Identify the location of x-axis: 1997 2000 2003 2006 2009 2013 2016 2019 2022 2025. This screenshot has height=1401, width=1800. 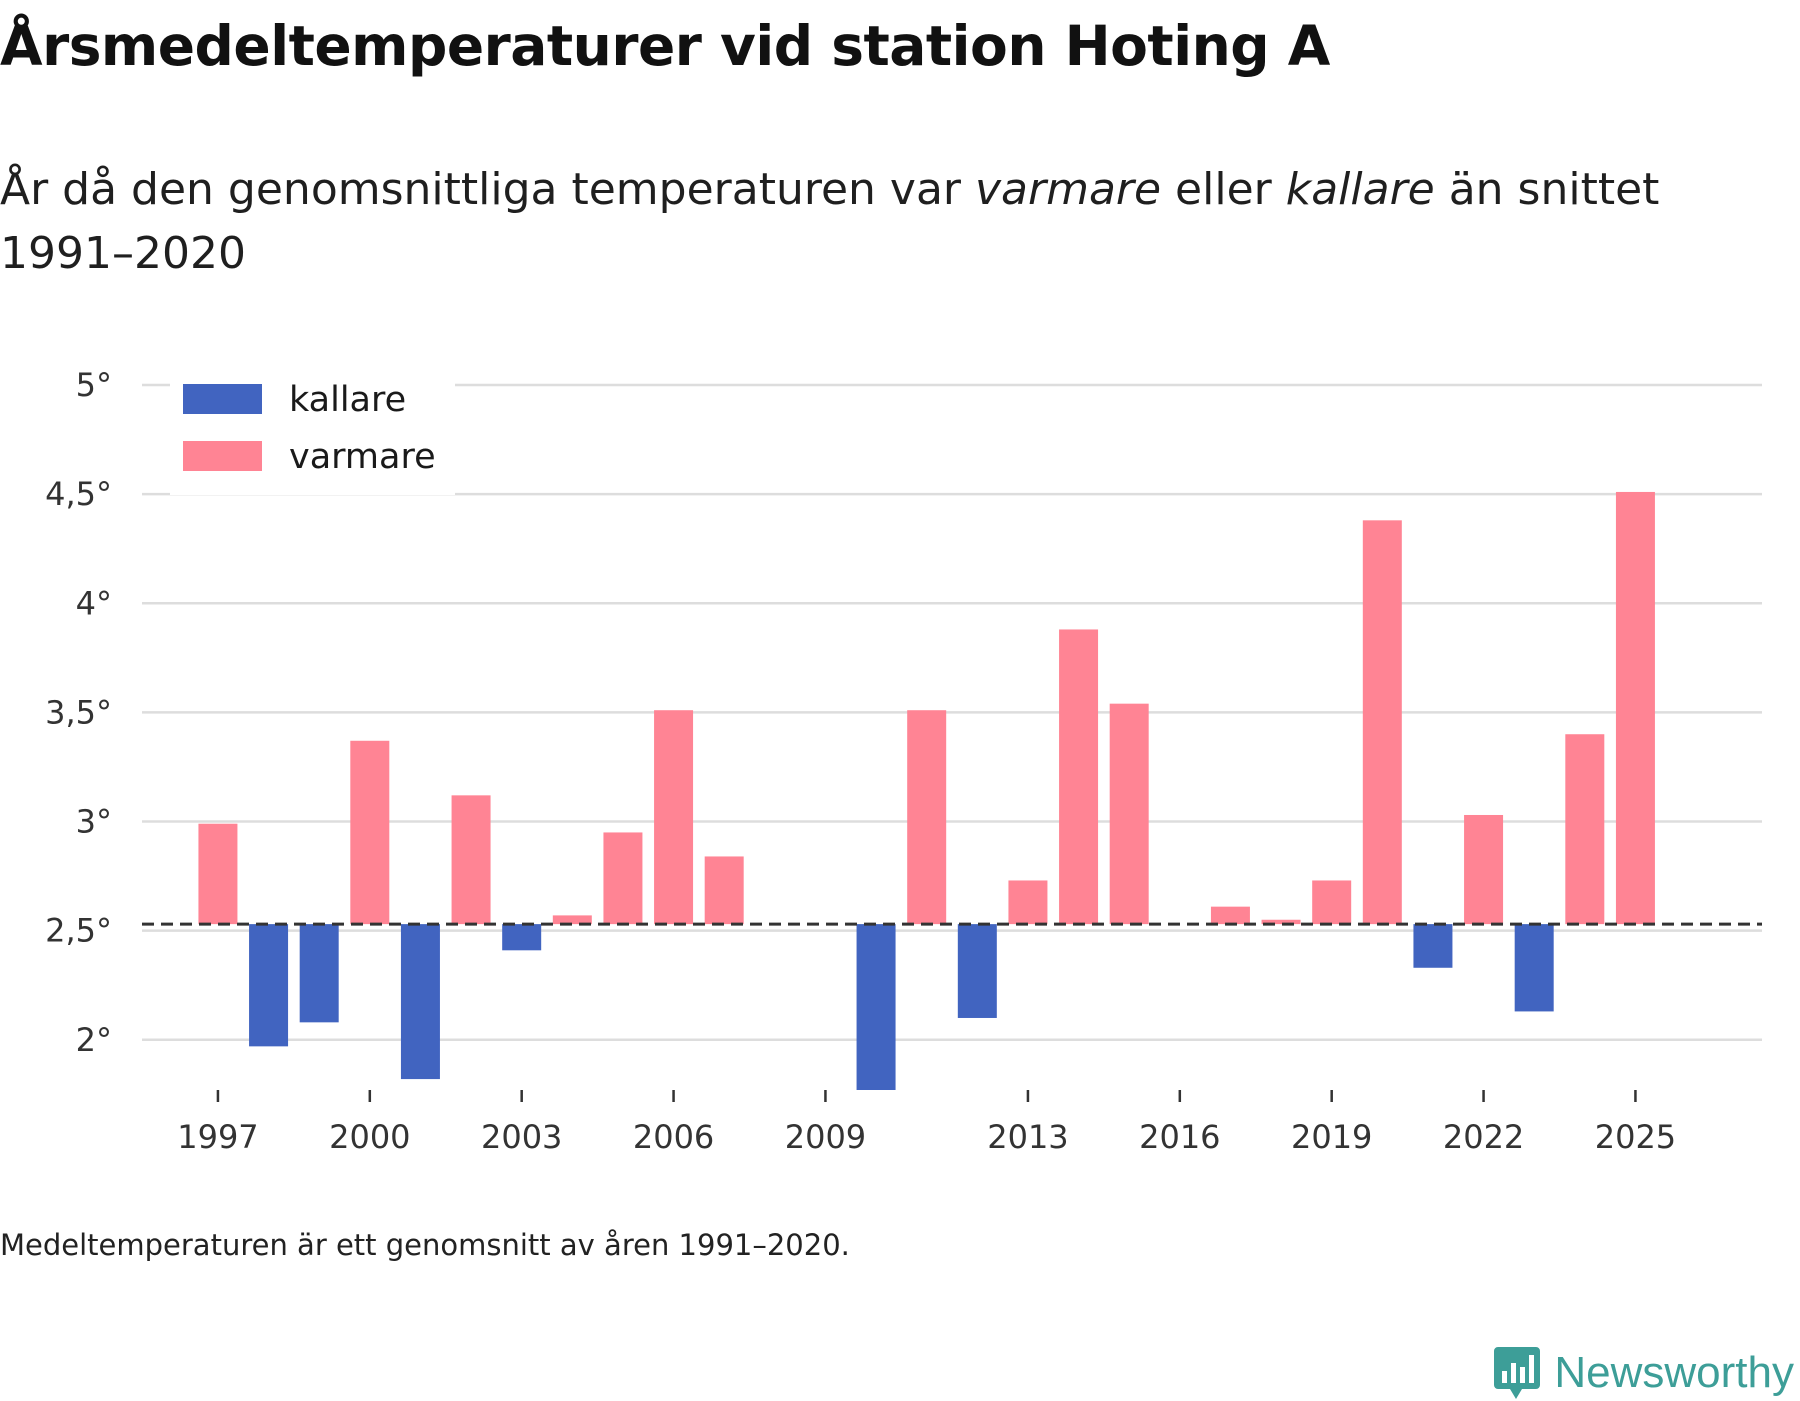
(926, 1123).